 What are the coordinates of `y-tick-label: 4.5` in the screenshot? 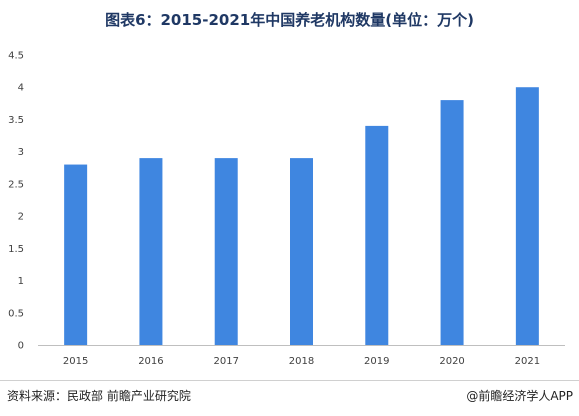 It's located at (16, 56).